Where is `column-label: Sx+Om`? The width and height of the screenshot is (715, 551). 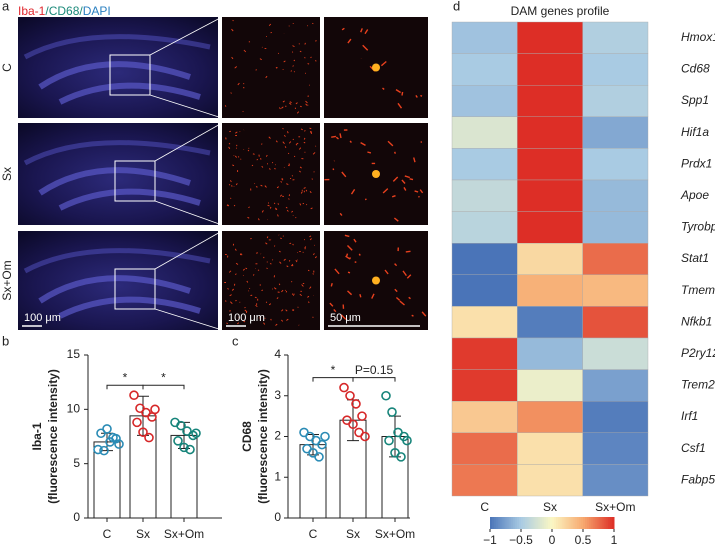
column-label: Sx+Om is located at coordinates (615, 507).